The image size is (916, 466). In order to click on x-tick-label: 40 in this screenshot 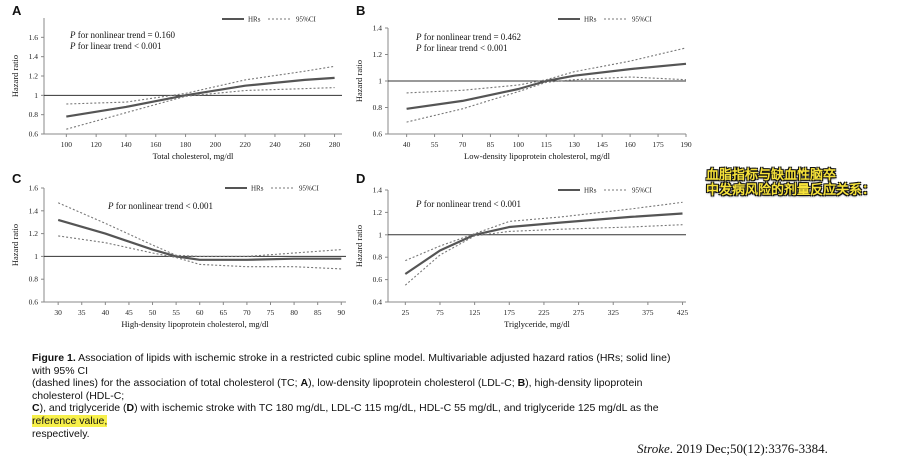, I will do `click(407, 144)`.